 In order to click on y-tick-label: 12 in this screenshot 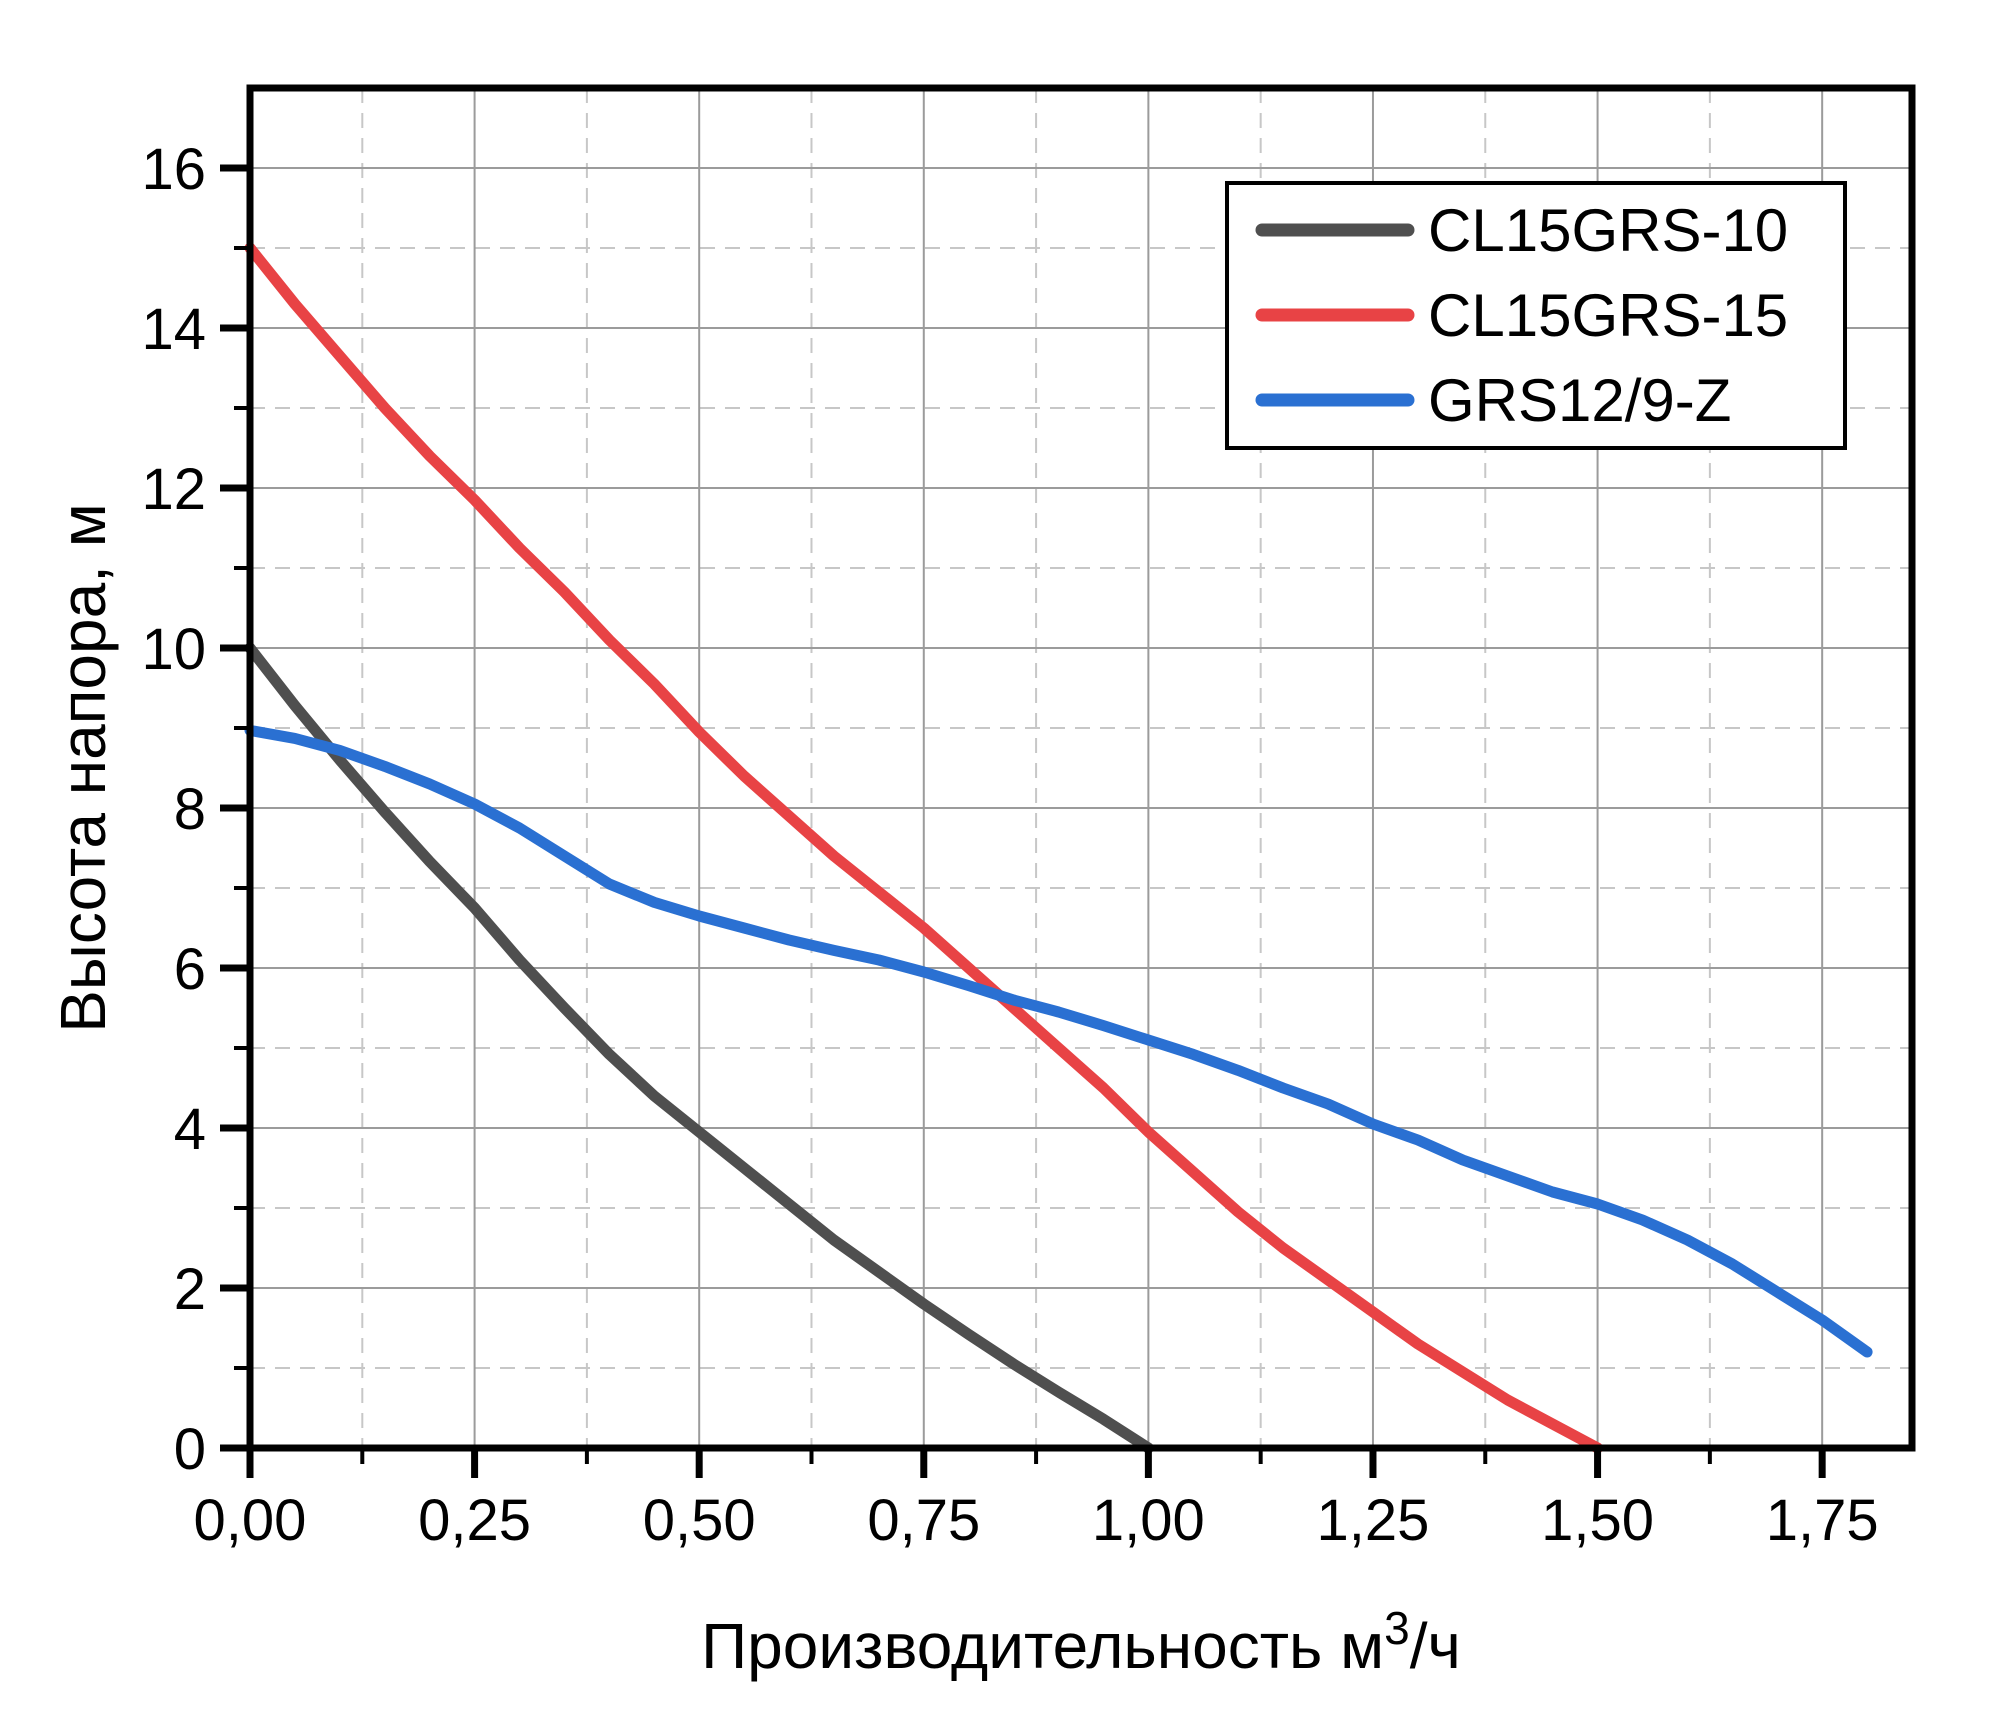, I will do `click(173, 489)`.